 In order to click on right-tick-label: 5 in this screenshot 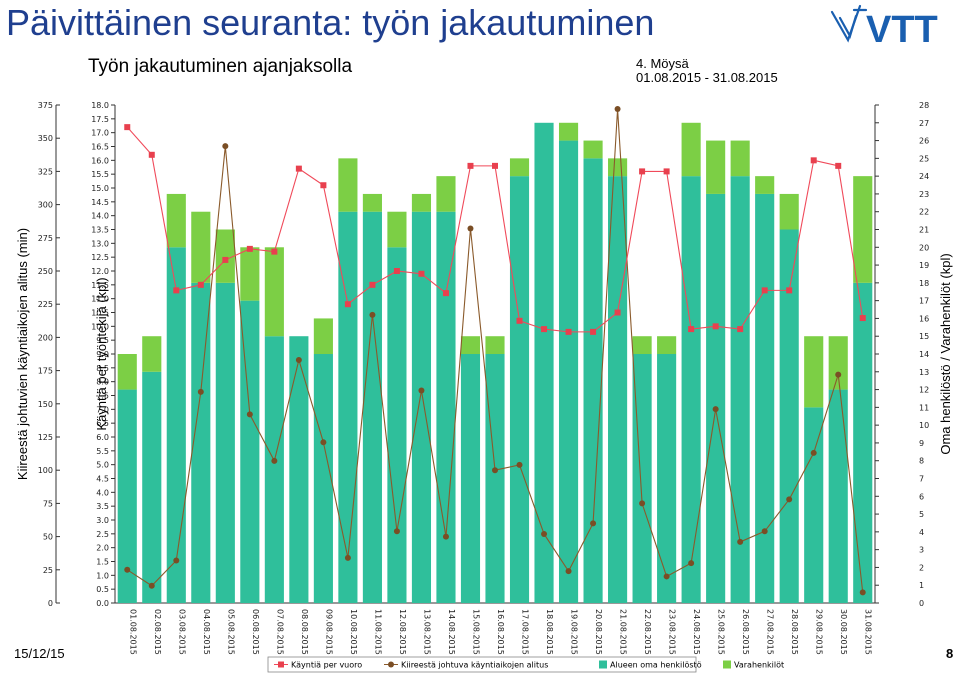, I will do `click(921, 514)`.